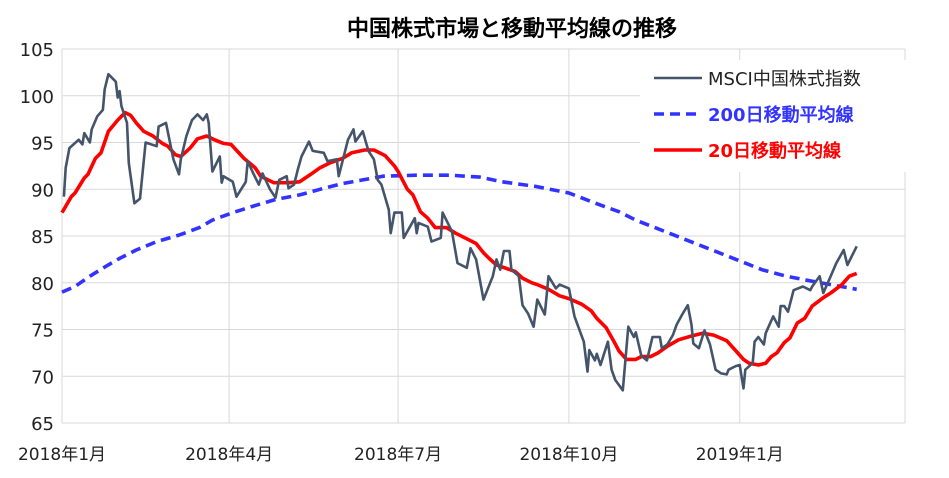 The width and height of the screenshot is (949, 478). What do you see at coordinates (42, 144) in the screenshot?
I see `y-tick-label: 95` at bounding box center [42, 144].